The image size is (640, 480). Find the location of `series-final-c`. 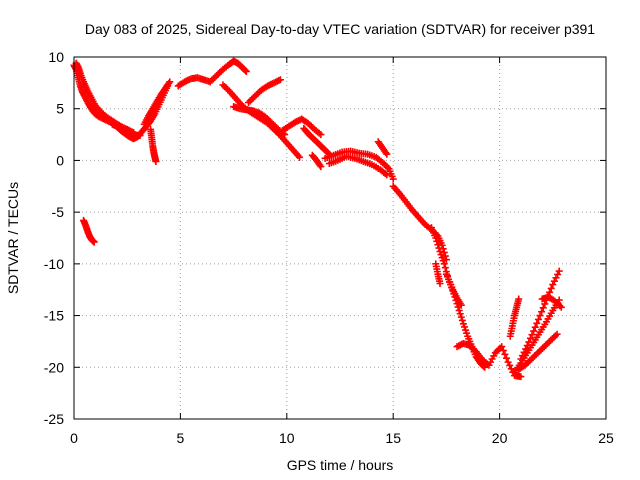

series-final-c is located at coordinates (538, 351).